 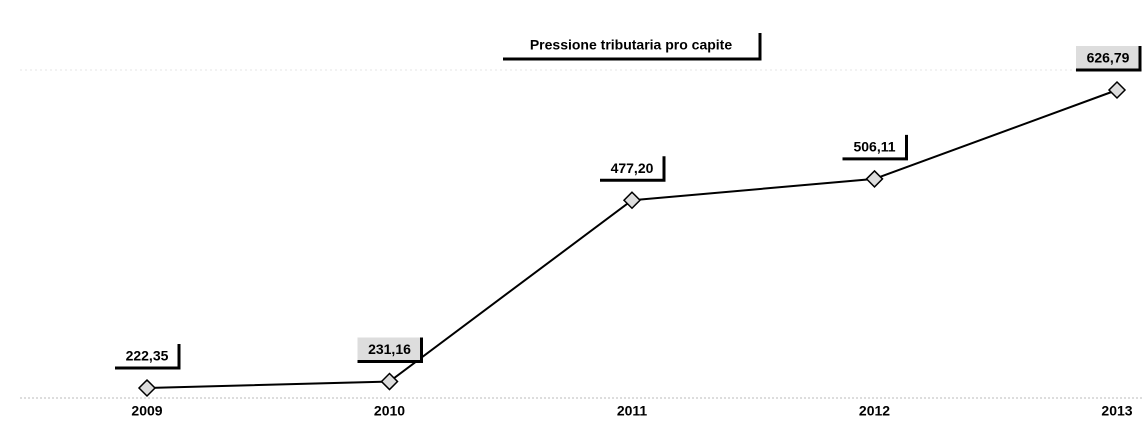 I want to click on x-tick-label: 2012, so click(x=874, y=411).